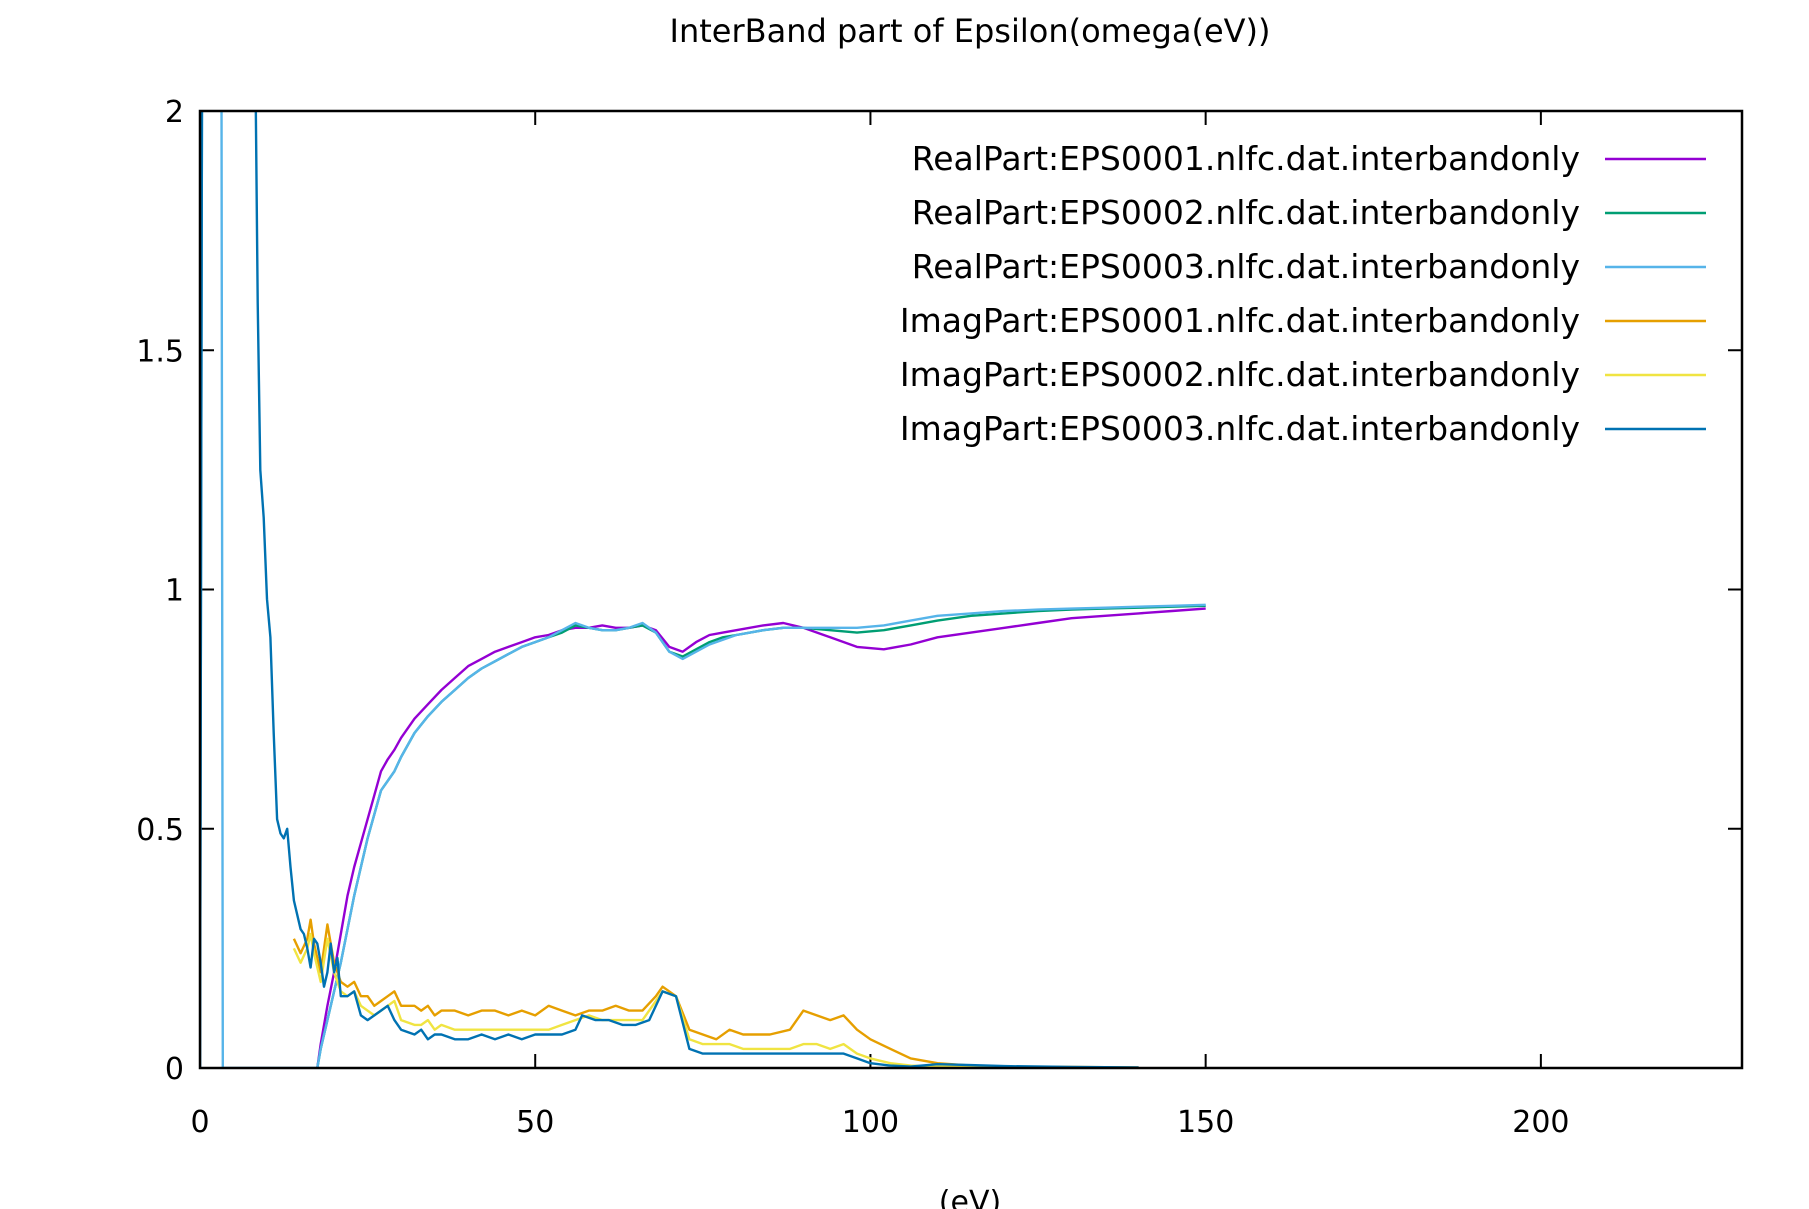 This screenshot has width=1809, height=1209. Describe the element at coordinates (1240, 428) in the screenshot. I see `legend-entry-label: ImagPart:EPS0003.nlfc.dat.interbandonly` at that location.